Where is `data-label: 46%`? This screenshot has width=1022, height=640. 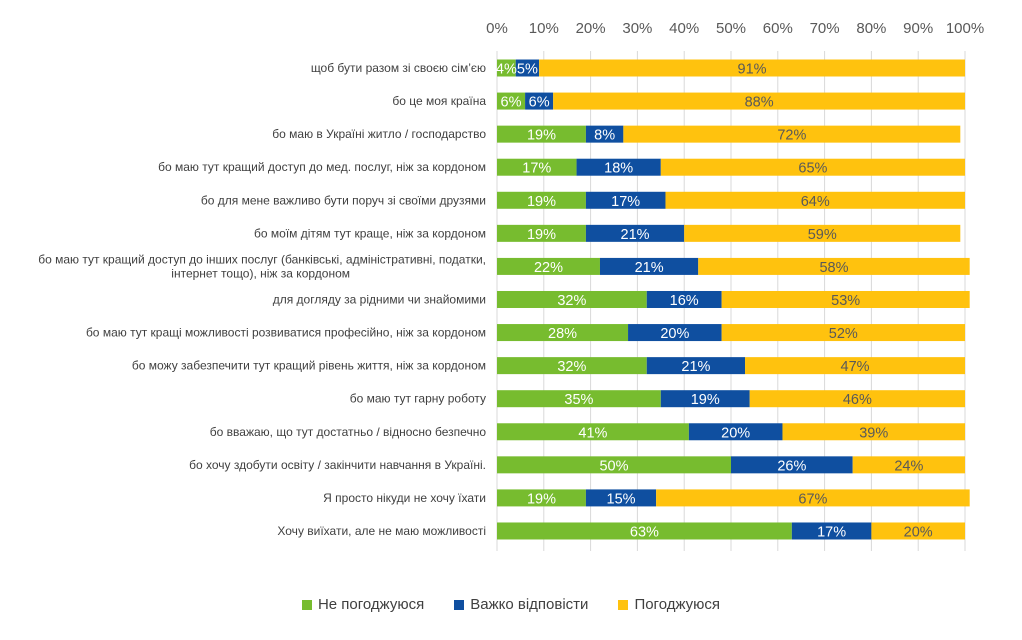
data-label: 46% is located at coordinates (857, 400).